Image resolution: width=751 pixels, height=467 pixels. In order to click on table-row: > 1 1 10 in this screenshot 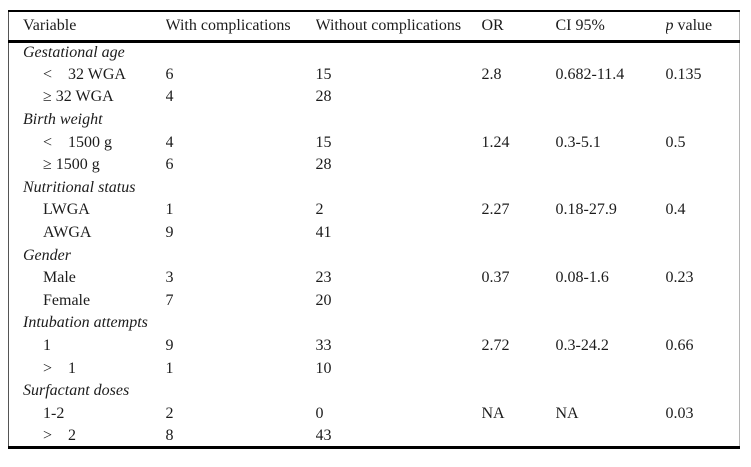, I will do `click(374, 368)`.